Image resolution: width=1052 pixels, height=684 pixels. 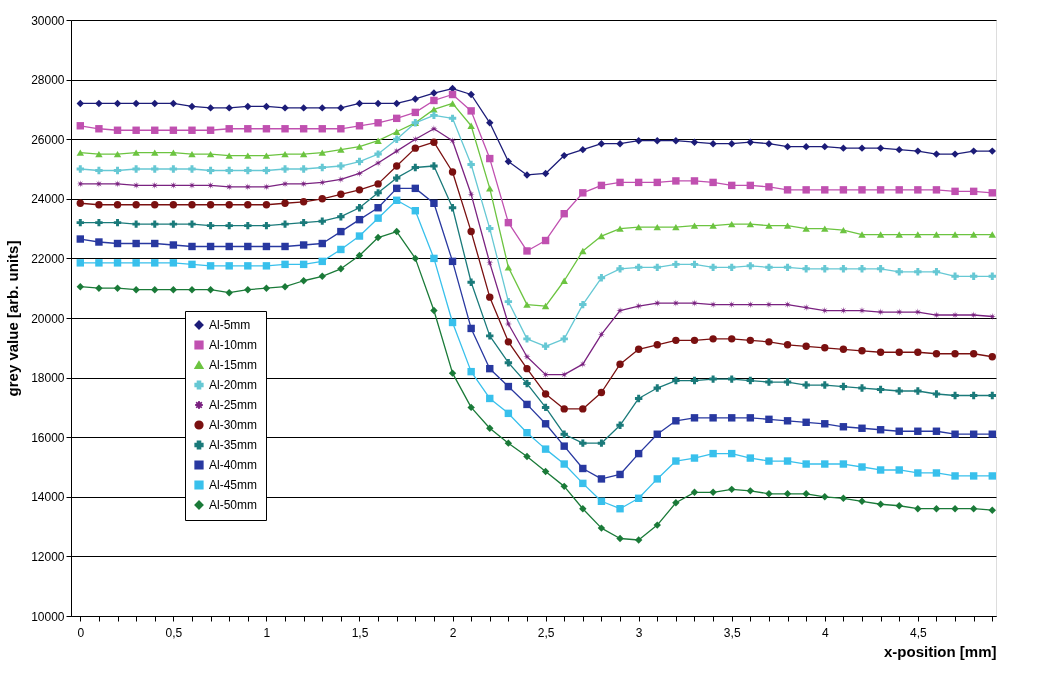 What do you see at coordinates (48, 497) in the screenshot?
I see `y-tick-label: 14000` at bounding box center [48, 497].